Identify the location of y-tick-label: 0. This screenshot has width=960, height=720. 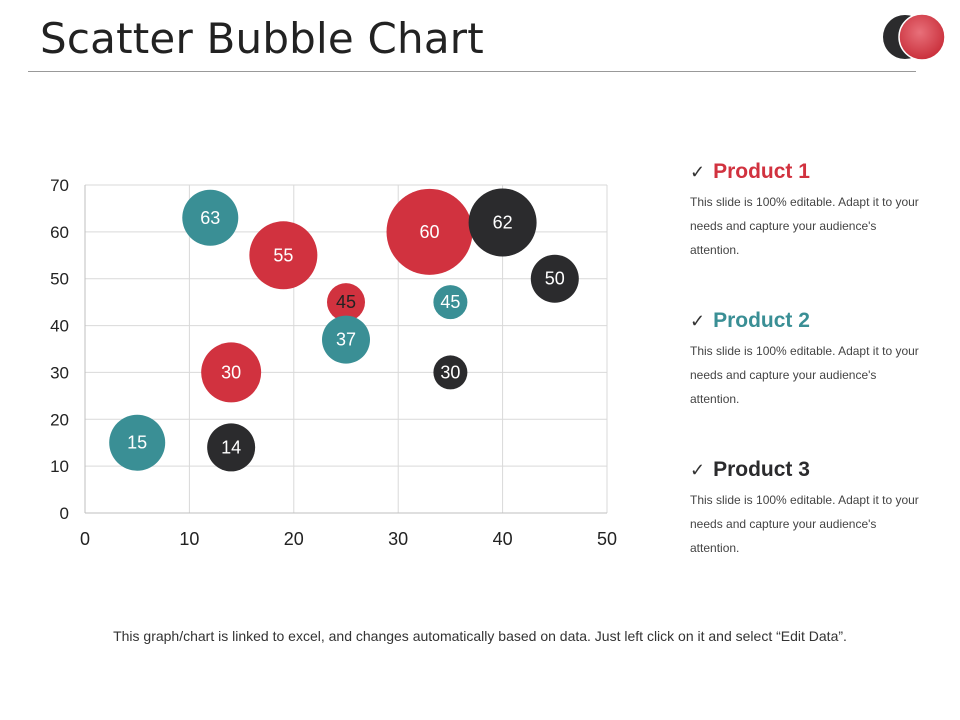
(64, 513).